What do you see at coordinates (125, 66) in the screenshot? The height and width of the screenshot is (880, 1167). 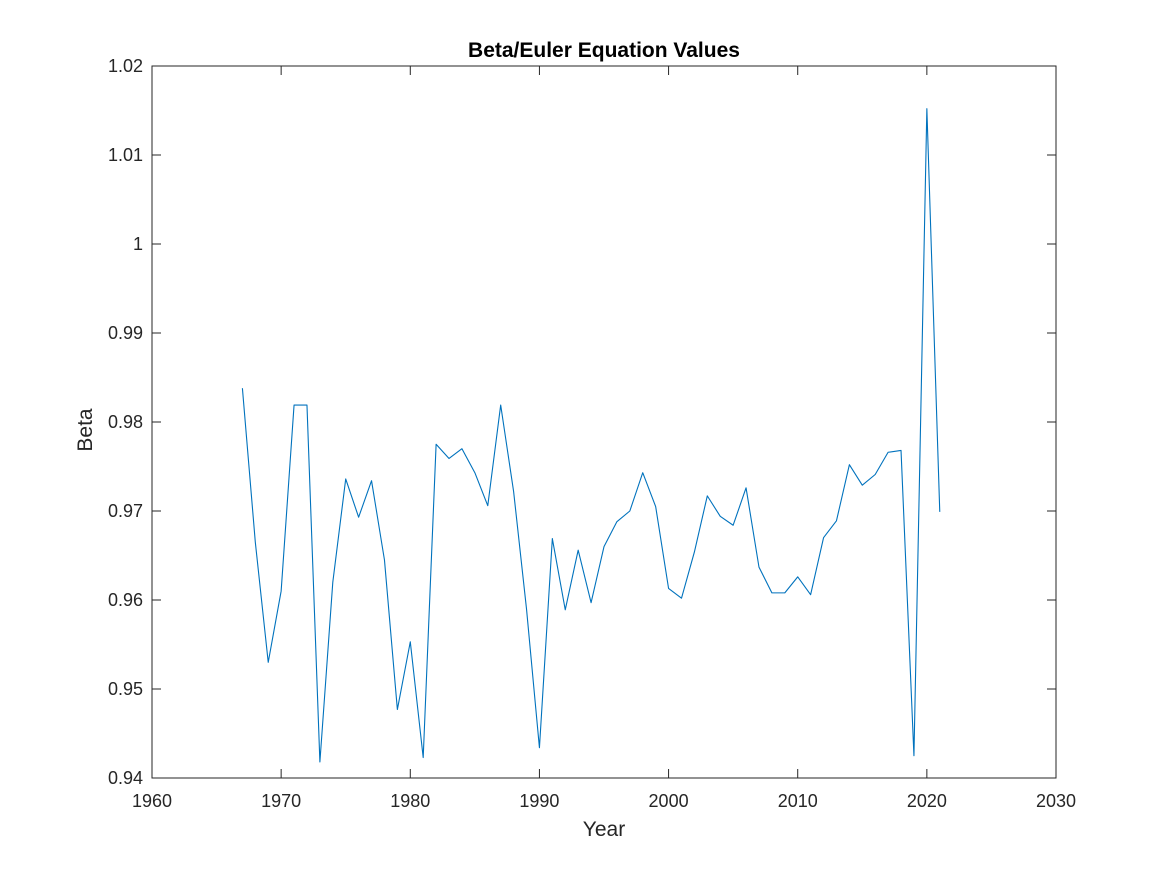 I see `y-tick-label: 1.02` at bounding box center [125, 66].